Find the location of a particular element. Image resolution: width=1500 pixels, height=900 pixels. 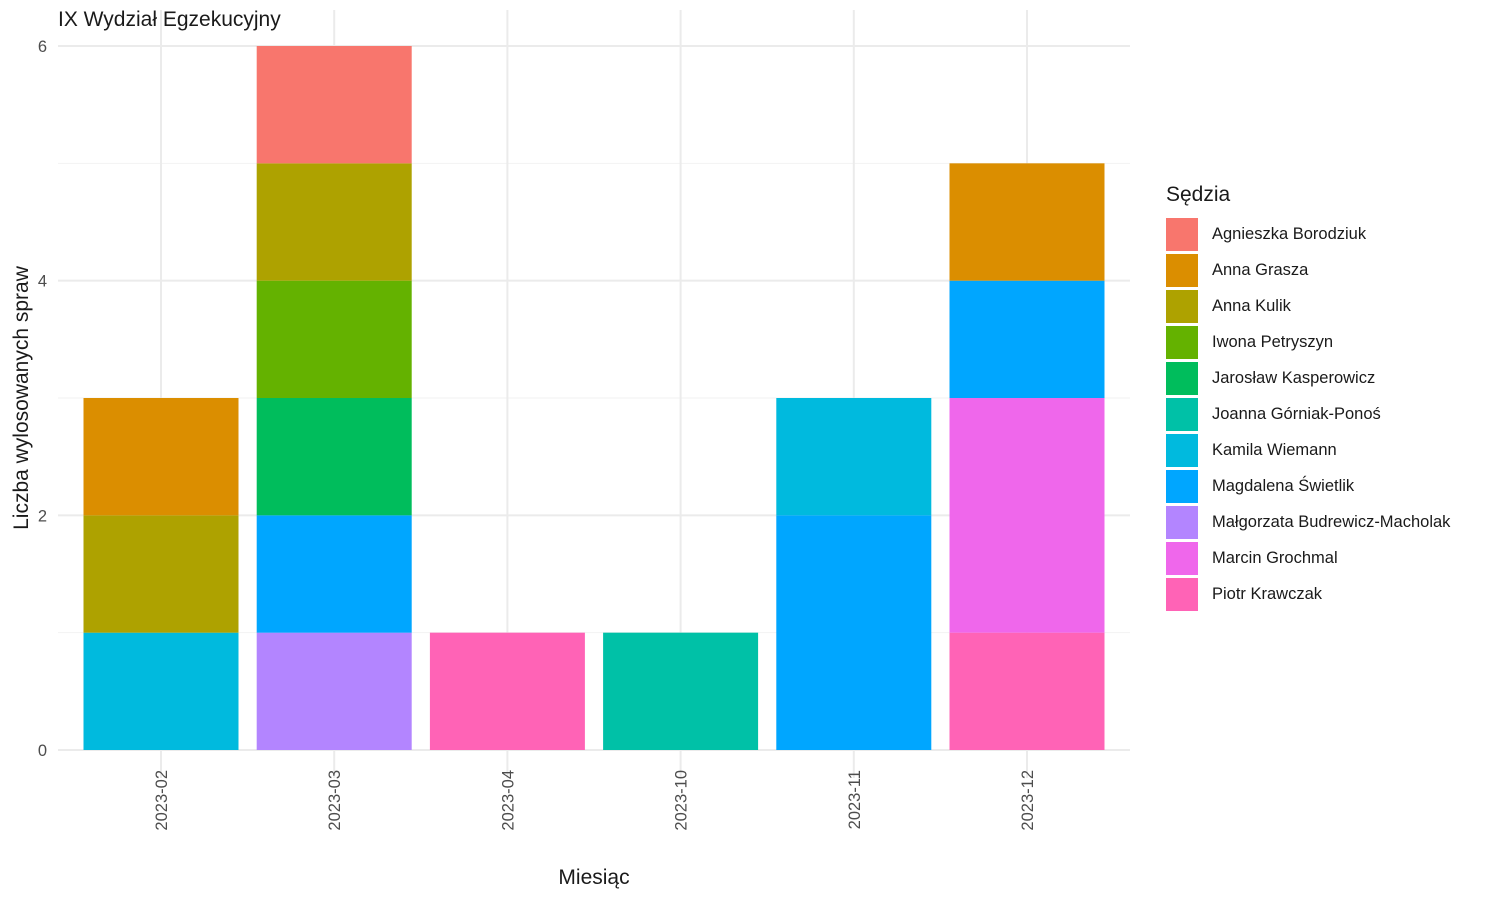

legend-item: Piotr Krawczak is located at coordinates (1308, 594).